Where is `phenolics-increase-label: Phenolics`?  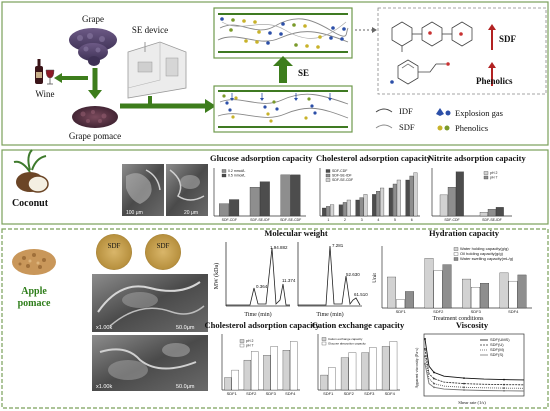 phenolics-increase-label: Phenolics is located at coordinates (494, 81).